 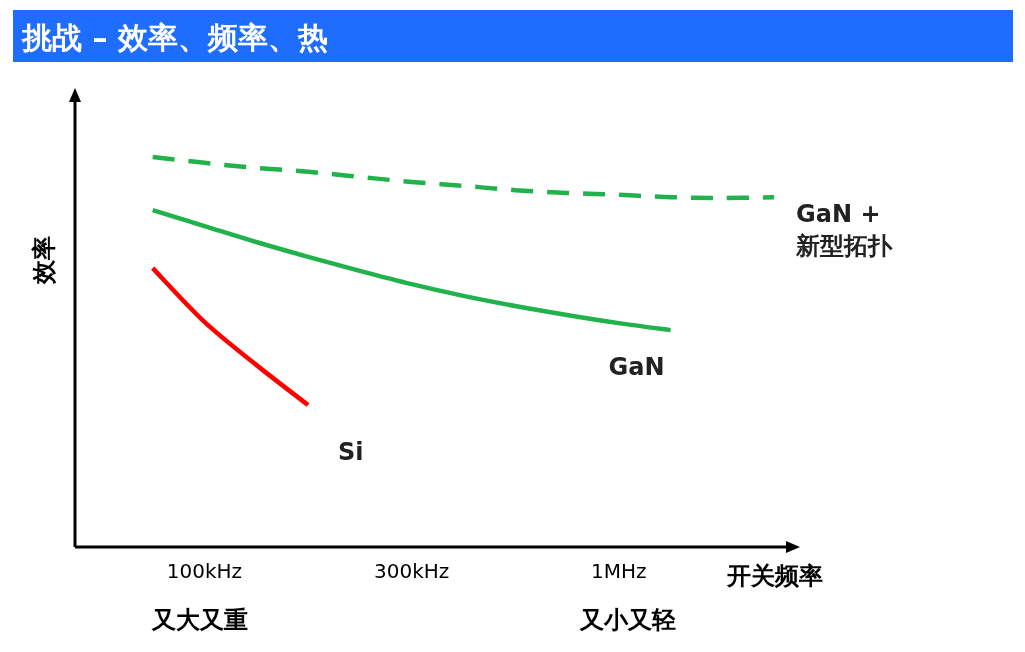 I want to click on x-tick-label: 100kHz, so click(x=204, y=571).